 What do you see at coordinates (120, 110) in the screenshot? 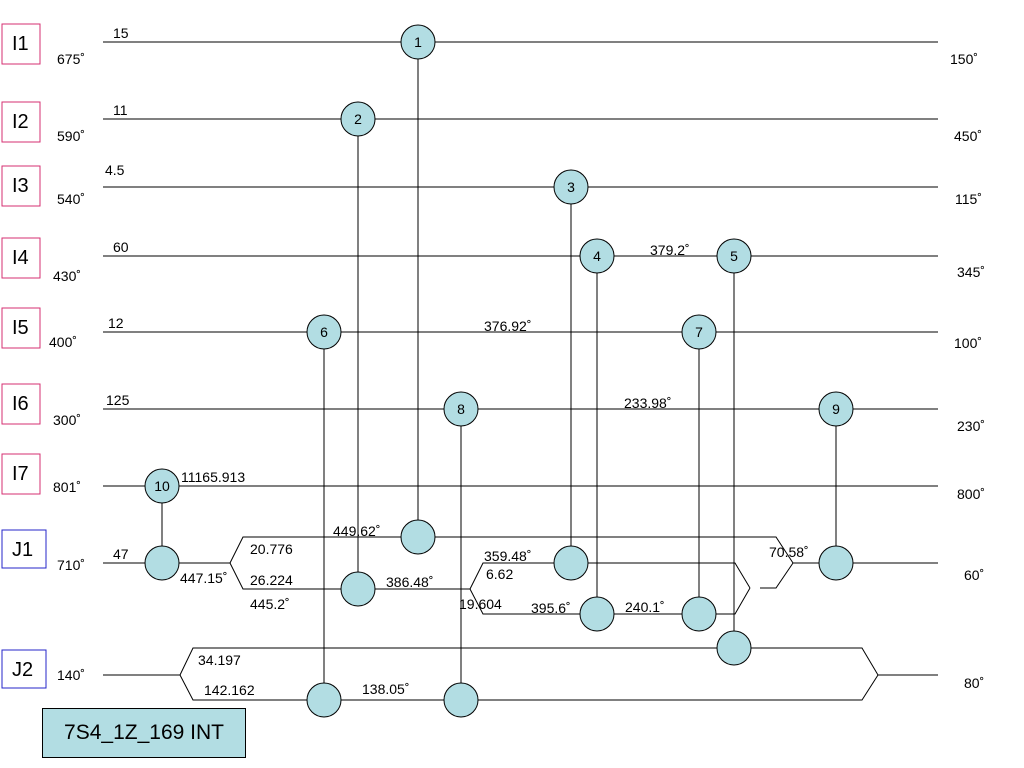
I see `fcp-I2: 11` at bounding box center [120, 110].